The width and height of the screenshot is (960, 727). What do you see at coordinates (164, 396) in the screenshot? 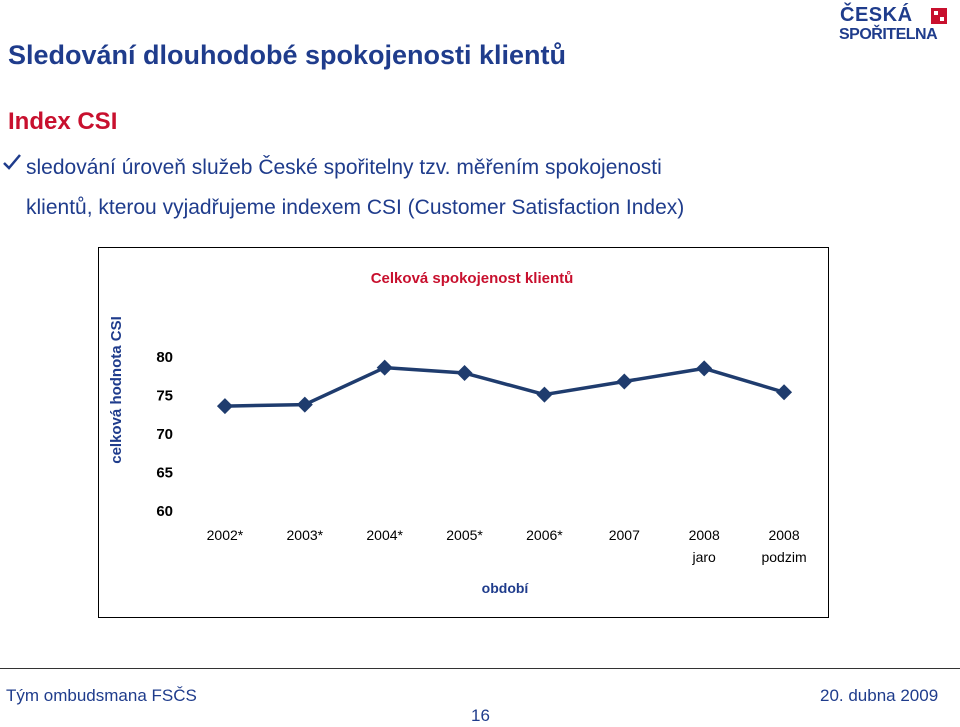
I see `y-tick-label: 75` at bounding box center [164, 396].